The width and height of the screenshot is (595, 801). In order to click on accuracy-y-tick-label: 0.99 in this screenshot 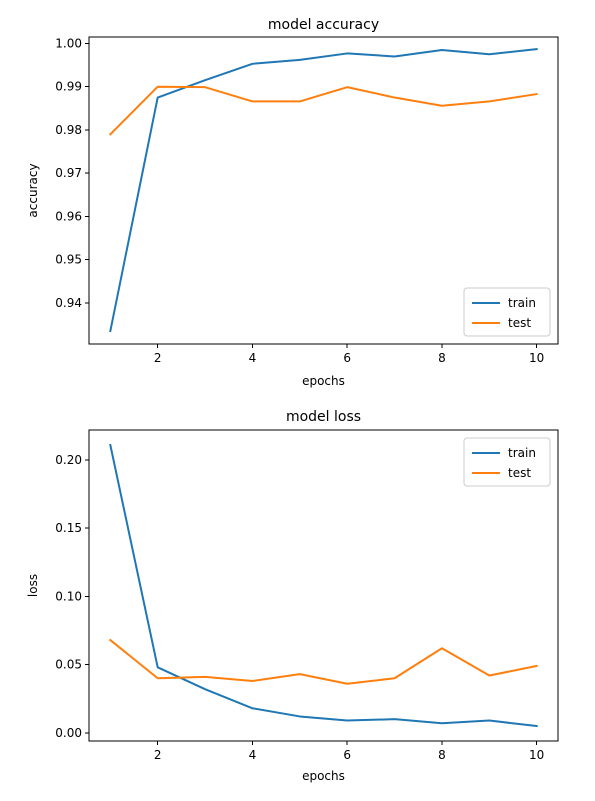, I will do `click(68, 87)`.